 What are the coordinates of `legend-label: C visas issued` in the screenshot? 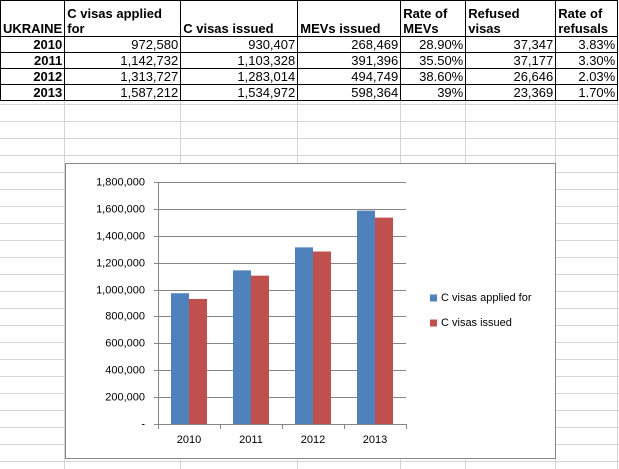 It's located at (476, 323).